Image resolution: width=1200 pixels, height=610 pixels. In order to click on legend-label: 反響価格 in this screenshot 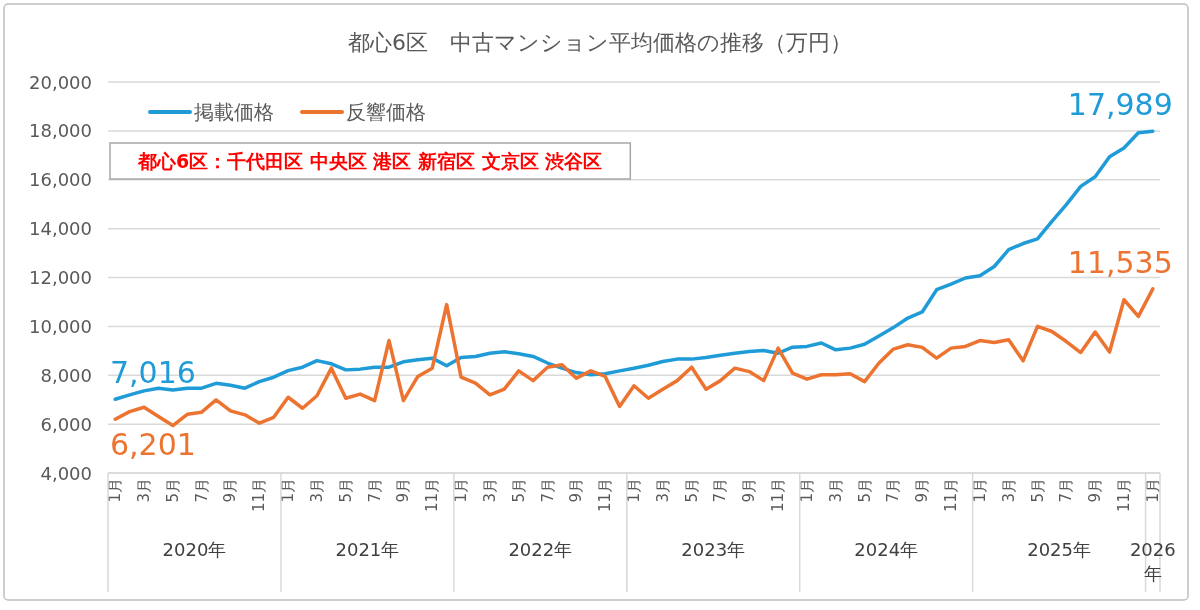, I will do `click(386, 112)`.